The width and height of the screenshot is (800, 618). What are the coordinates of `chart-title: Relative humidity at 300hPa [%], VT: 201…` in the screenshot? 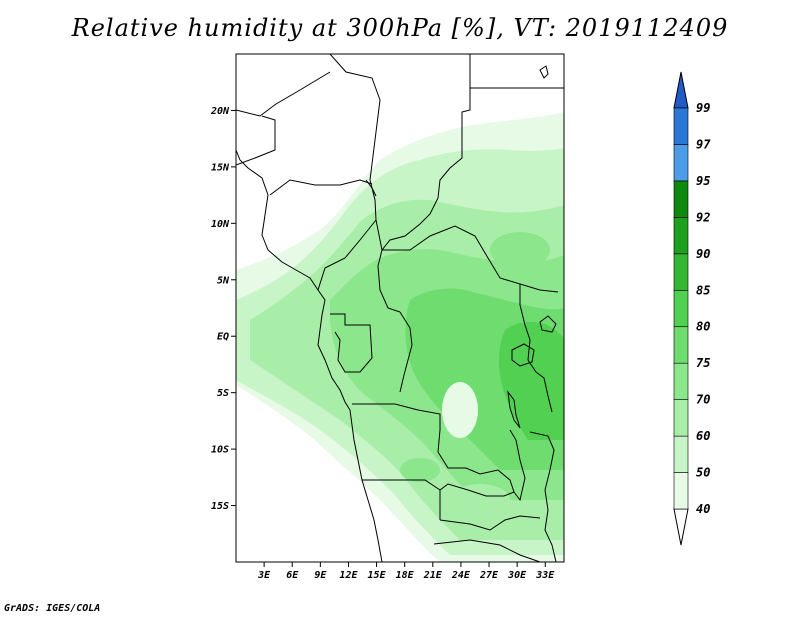 It's located at (400, 28).